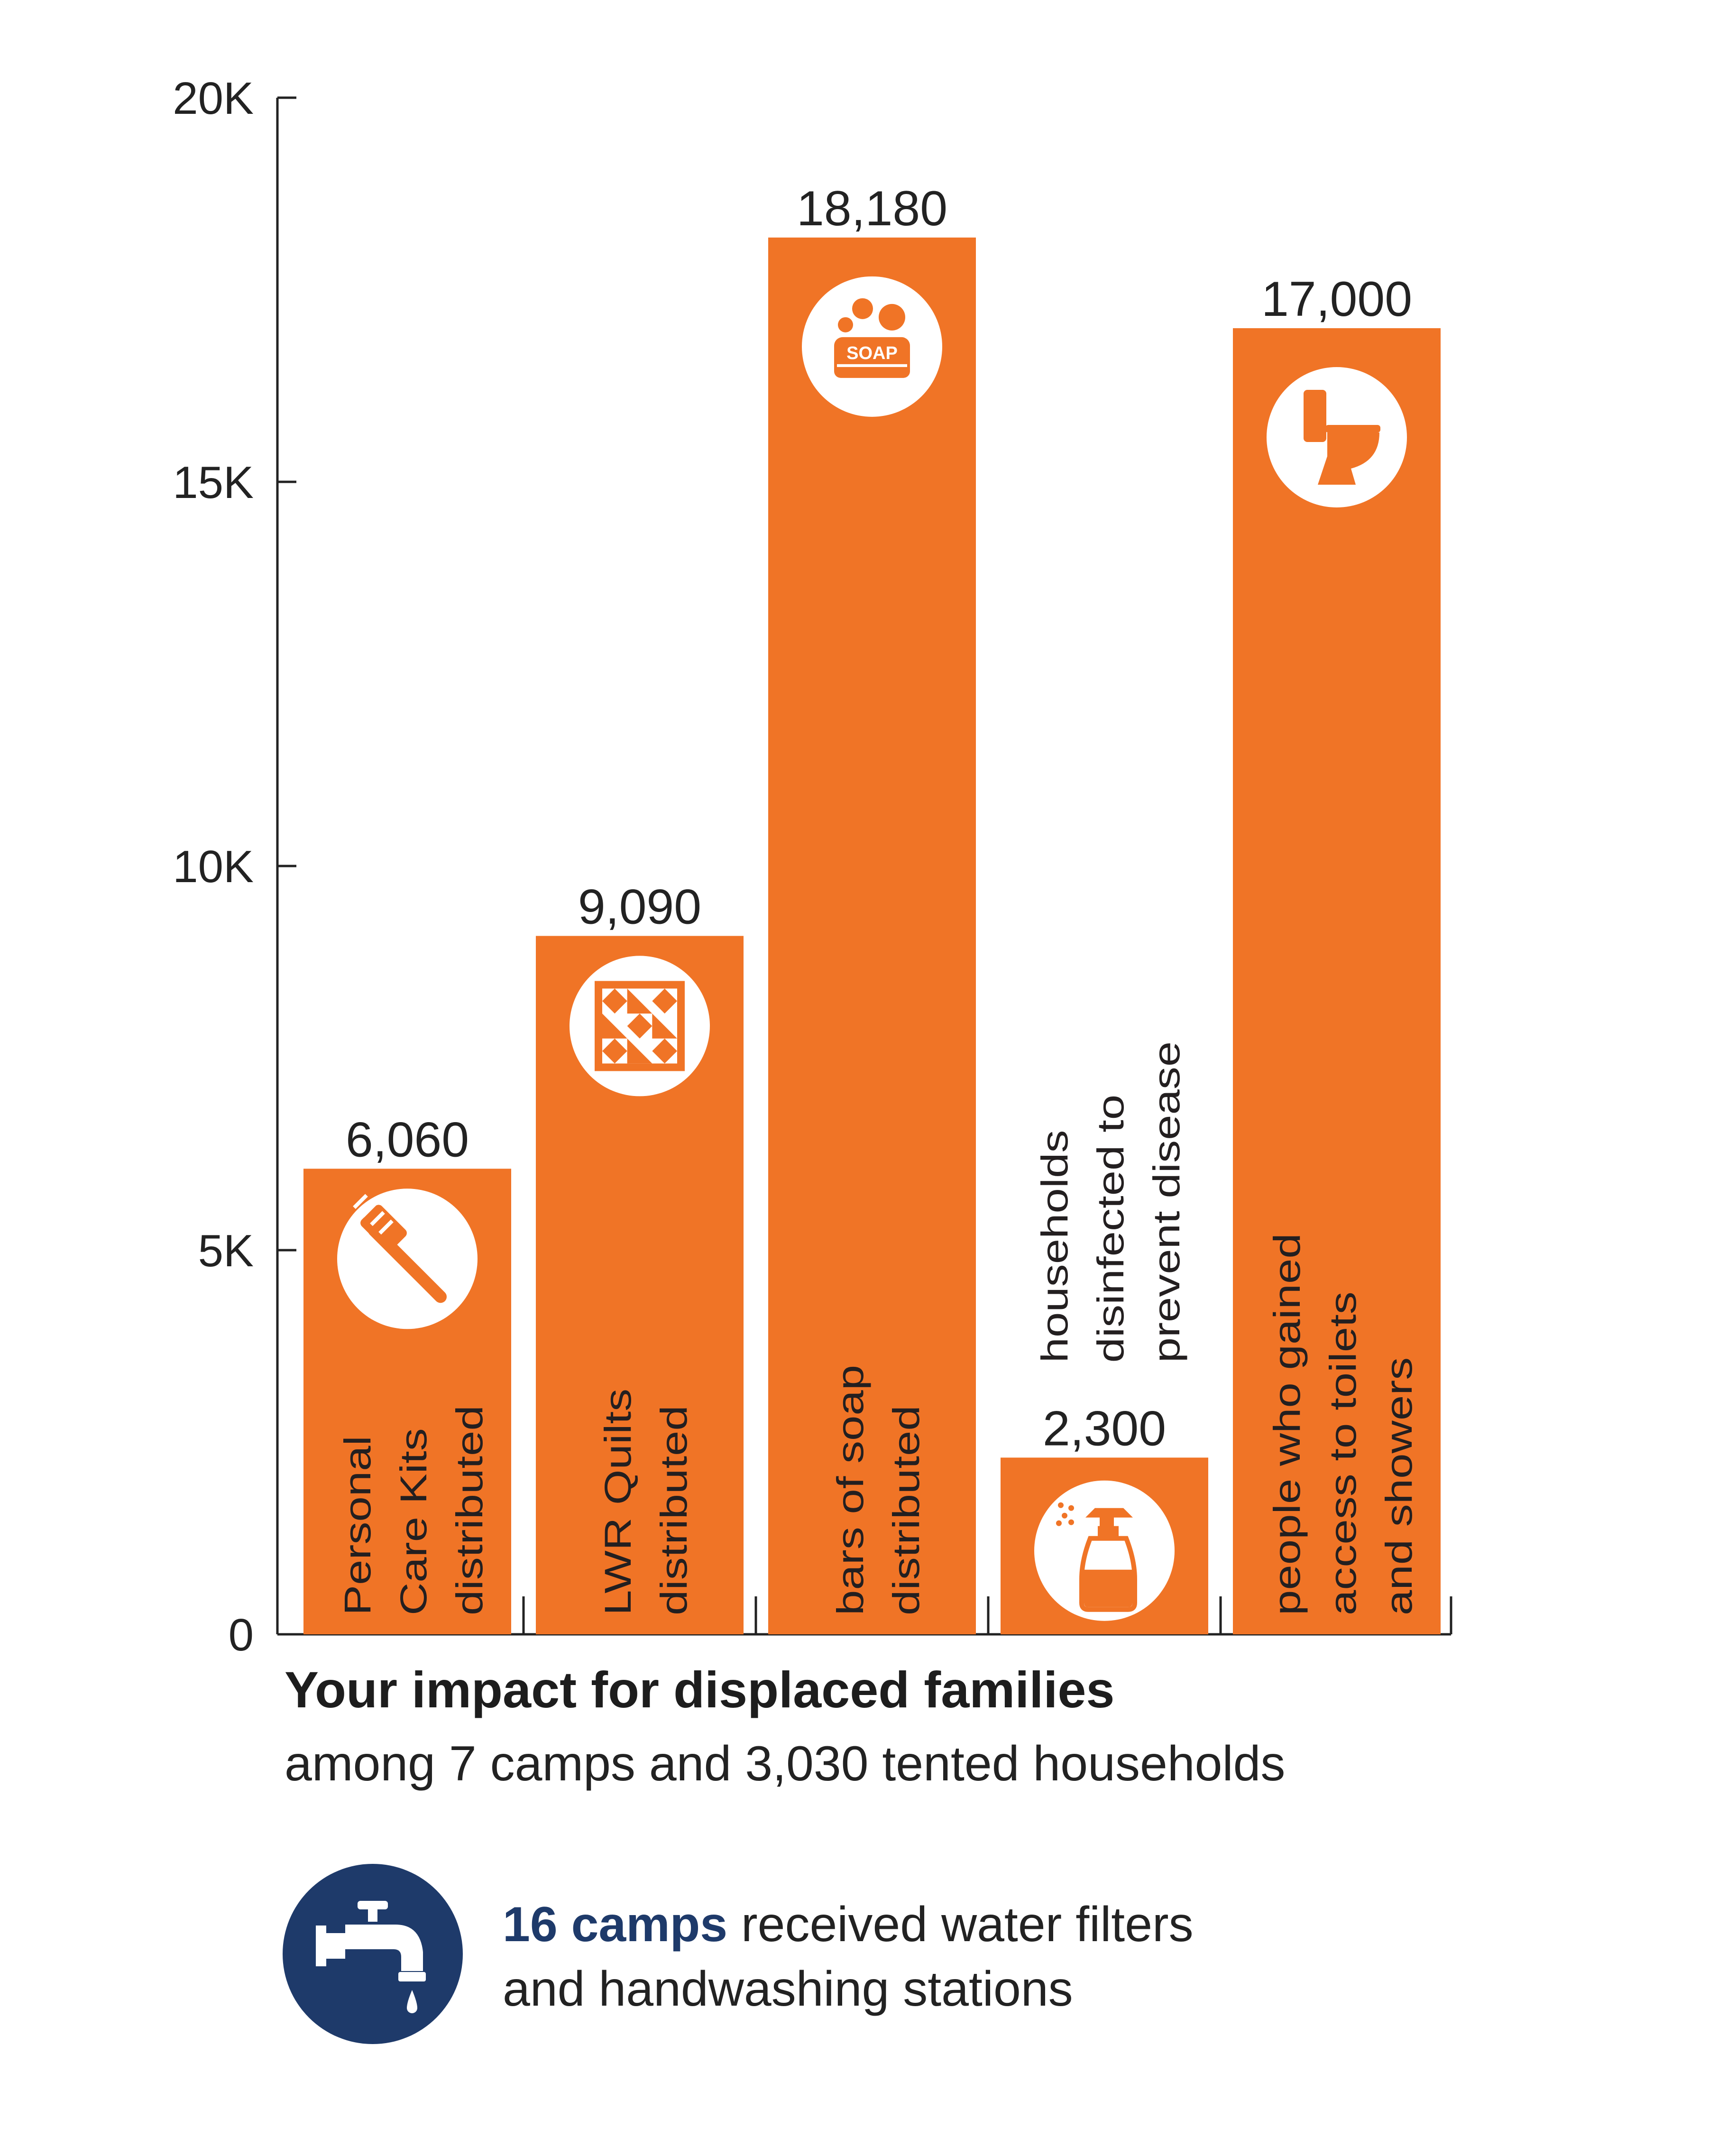  I want to click on water-line2: and handwashing stations, so click(788, 1989).